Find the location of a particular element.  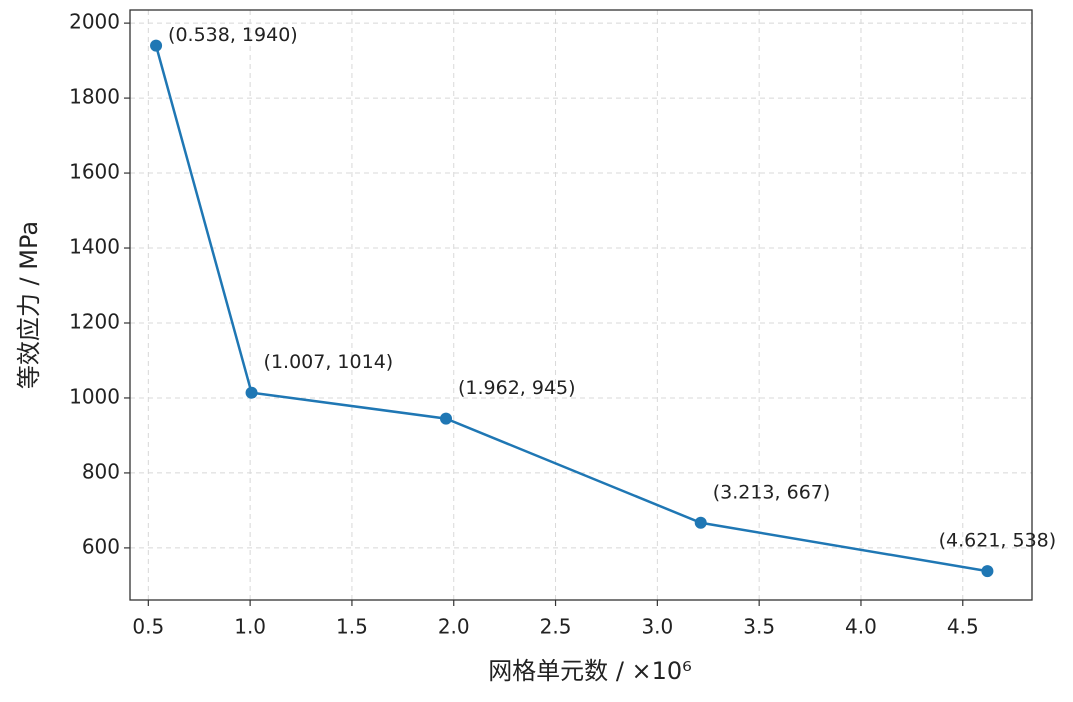

y-tick-label: 2000 is located at coordinates (94, 22).